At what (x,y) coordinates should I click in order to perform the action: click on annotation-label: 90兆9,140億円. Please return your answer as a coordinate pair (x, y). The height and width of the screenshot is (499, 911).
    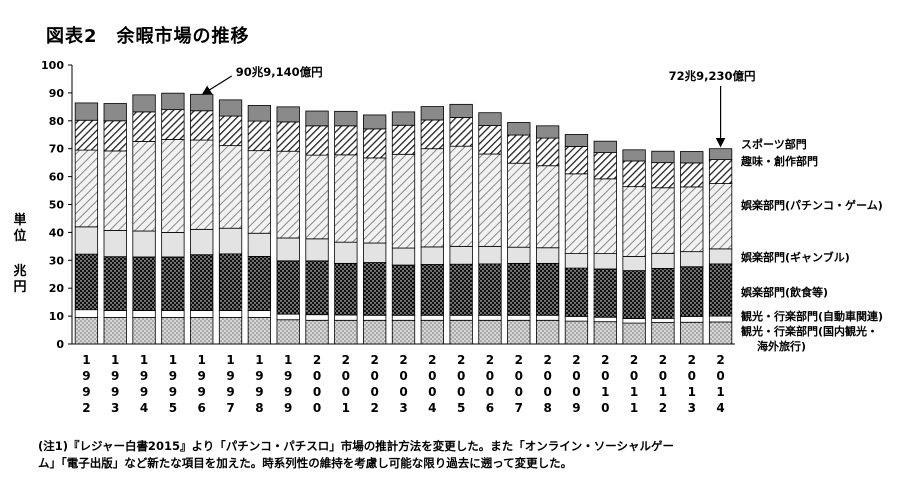
    Looking at the image, I should click on (279, 72).